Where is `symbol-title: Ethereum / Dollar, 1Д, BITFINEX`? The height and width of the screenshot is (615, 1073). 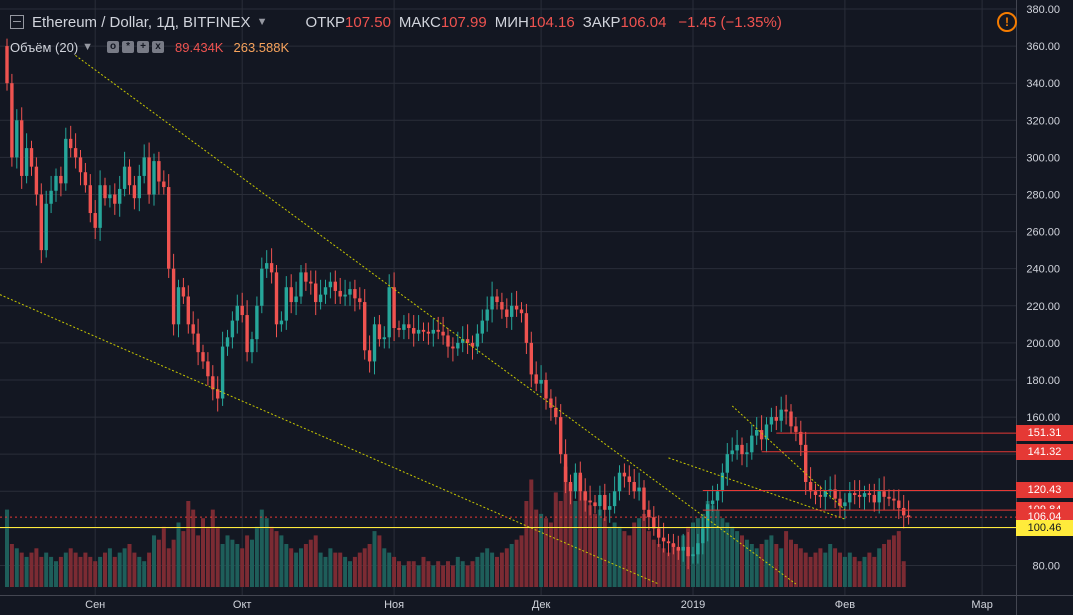
symbol-title: Ethereum / Dollar, 1Д, BITFINEX is located at coordinates (141, 22).